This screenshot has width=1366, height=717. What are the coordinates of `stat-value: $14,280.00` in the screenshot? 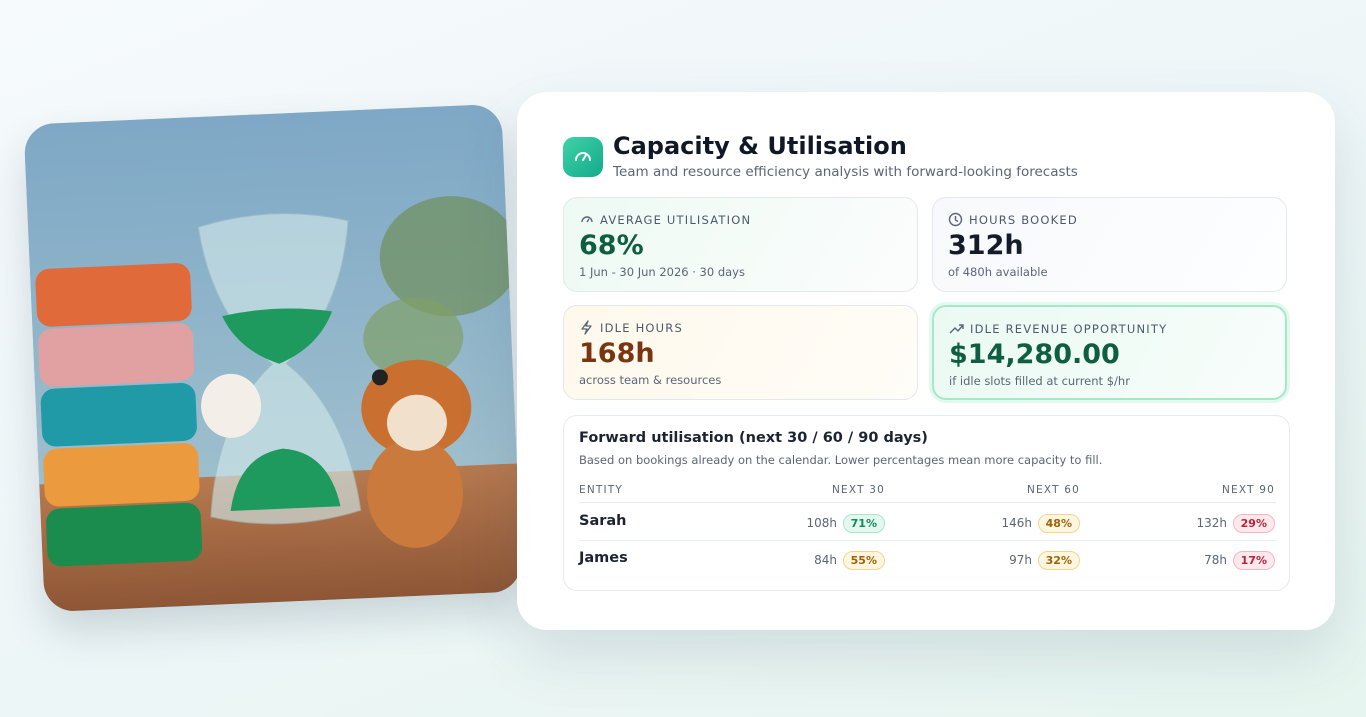 It's located at (1034, 354).